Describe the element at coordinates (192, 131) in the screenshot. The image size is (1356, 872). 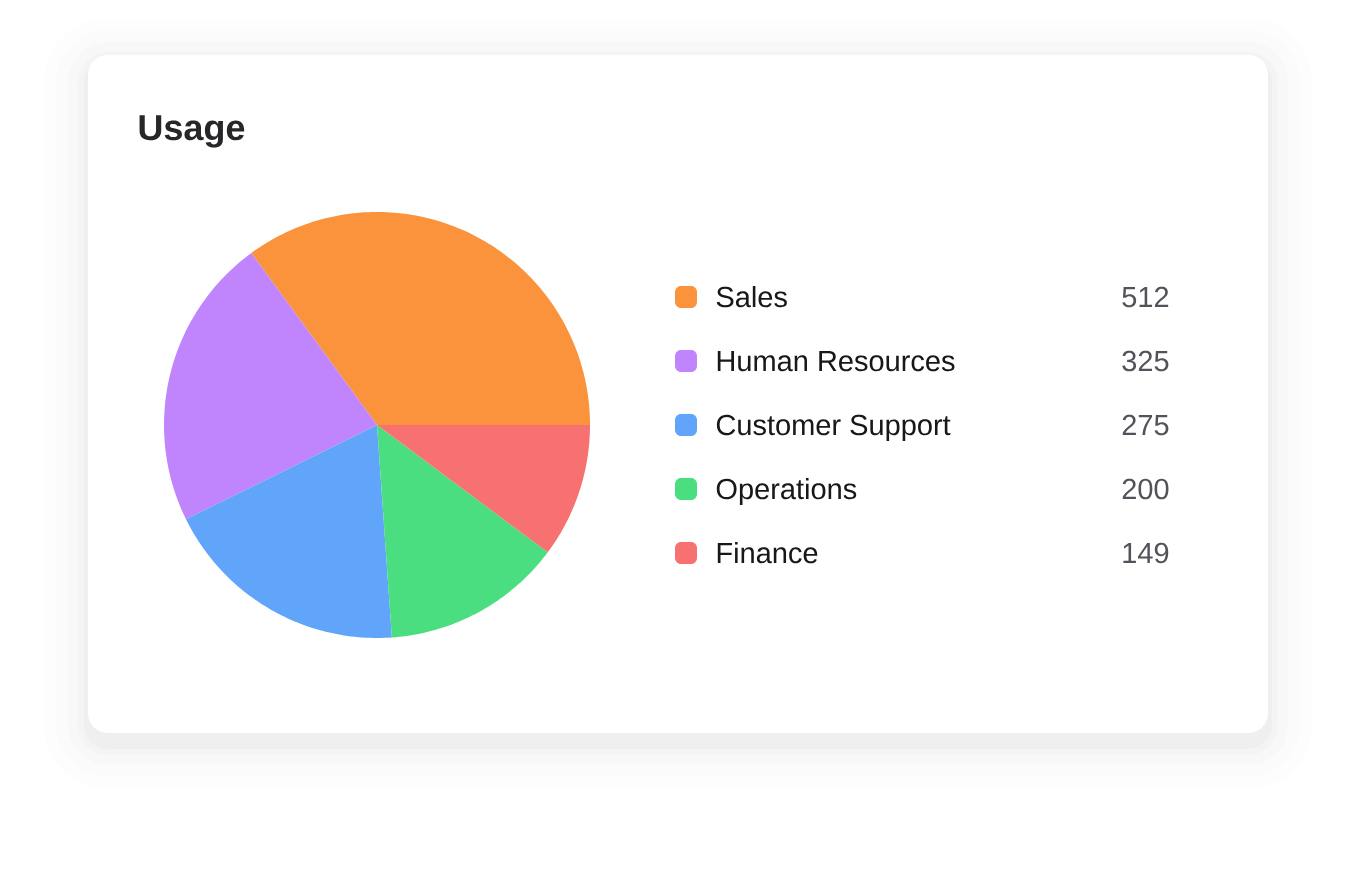
I see `chart-title: Usage` at that location.